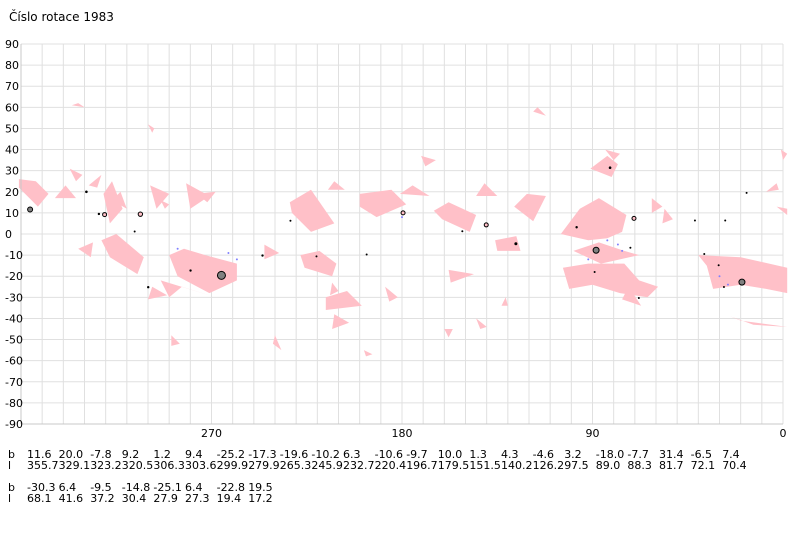  What do you see at coordinates (169, 465) in the screenshot?
I see `l-value: 306.3` at bounding box center [169, 465].